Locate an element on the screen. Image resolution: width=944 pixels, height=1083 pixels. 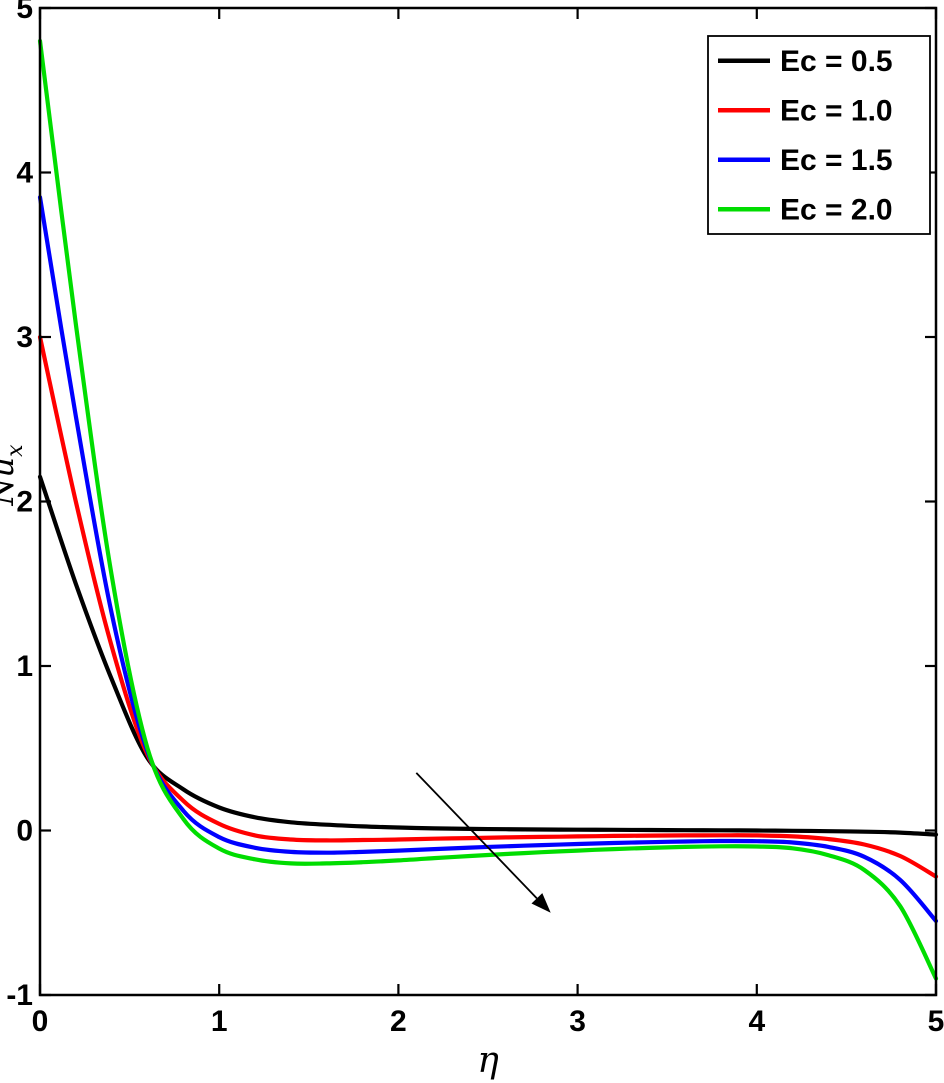
legend-label-1: Ec = 1.0 is located at coordinates (836, 110).